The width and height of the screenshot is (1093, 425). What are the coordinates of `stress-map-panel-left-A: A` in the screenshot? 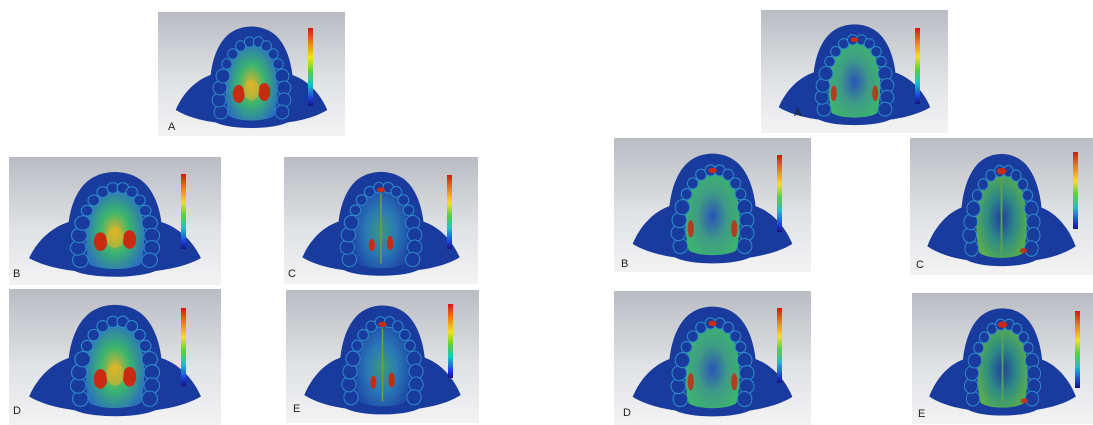 It's located at (251, 74).